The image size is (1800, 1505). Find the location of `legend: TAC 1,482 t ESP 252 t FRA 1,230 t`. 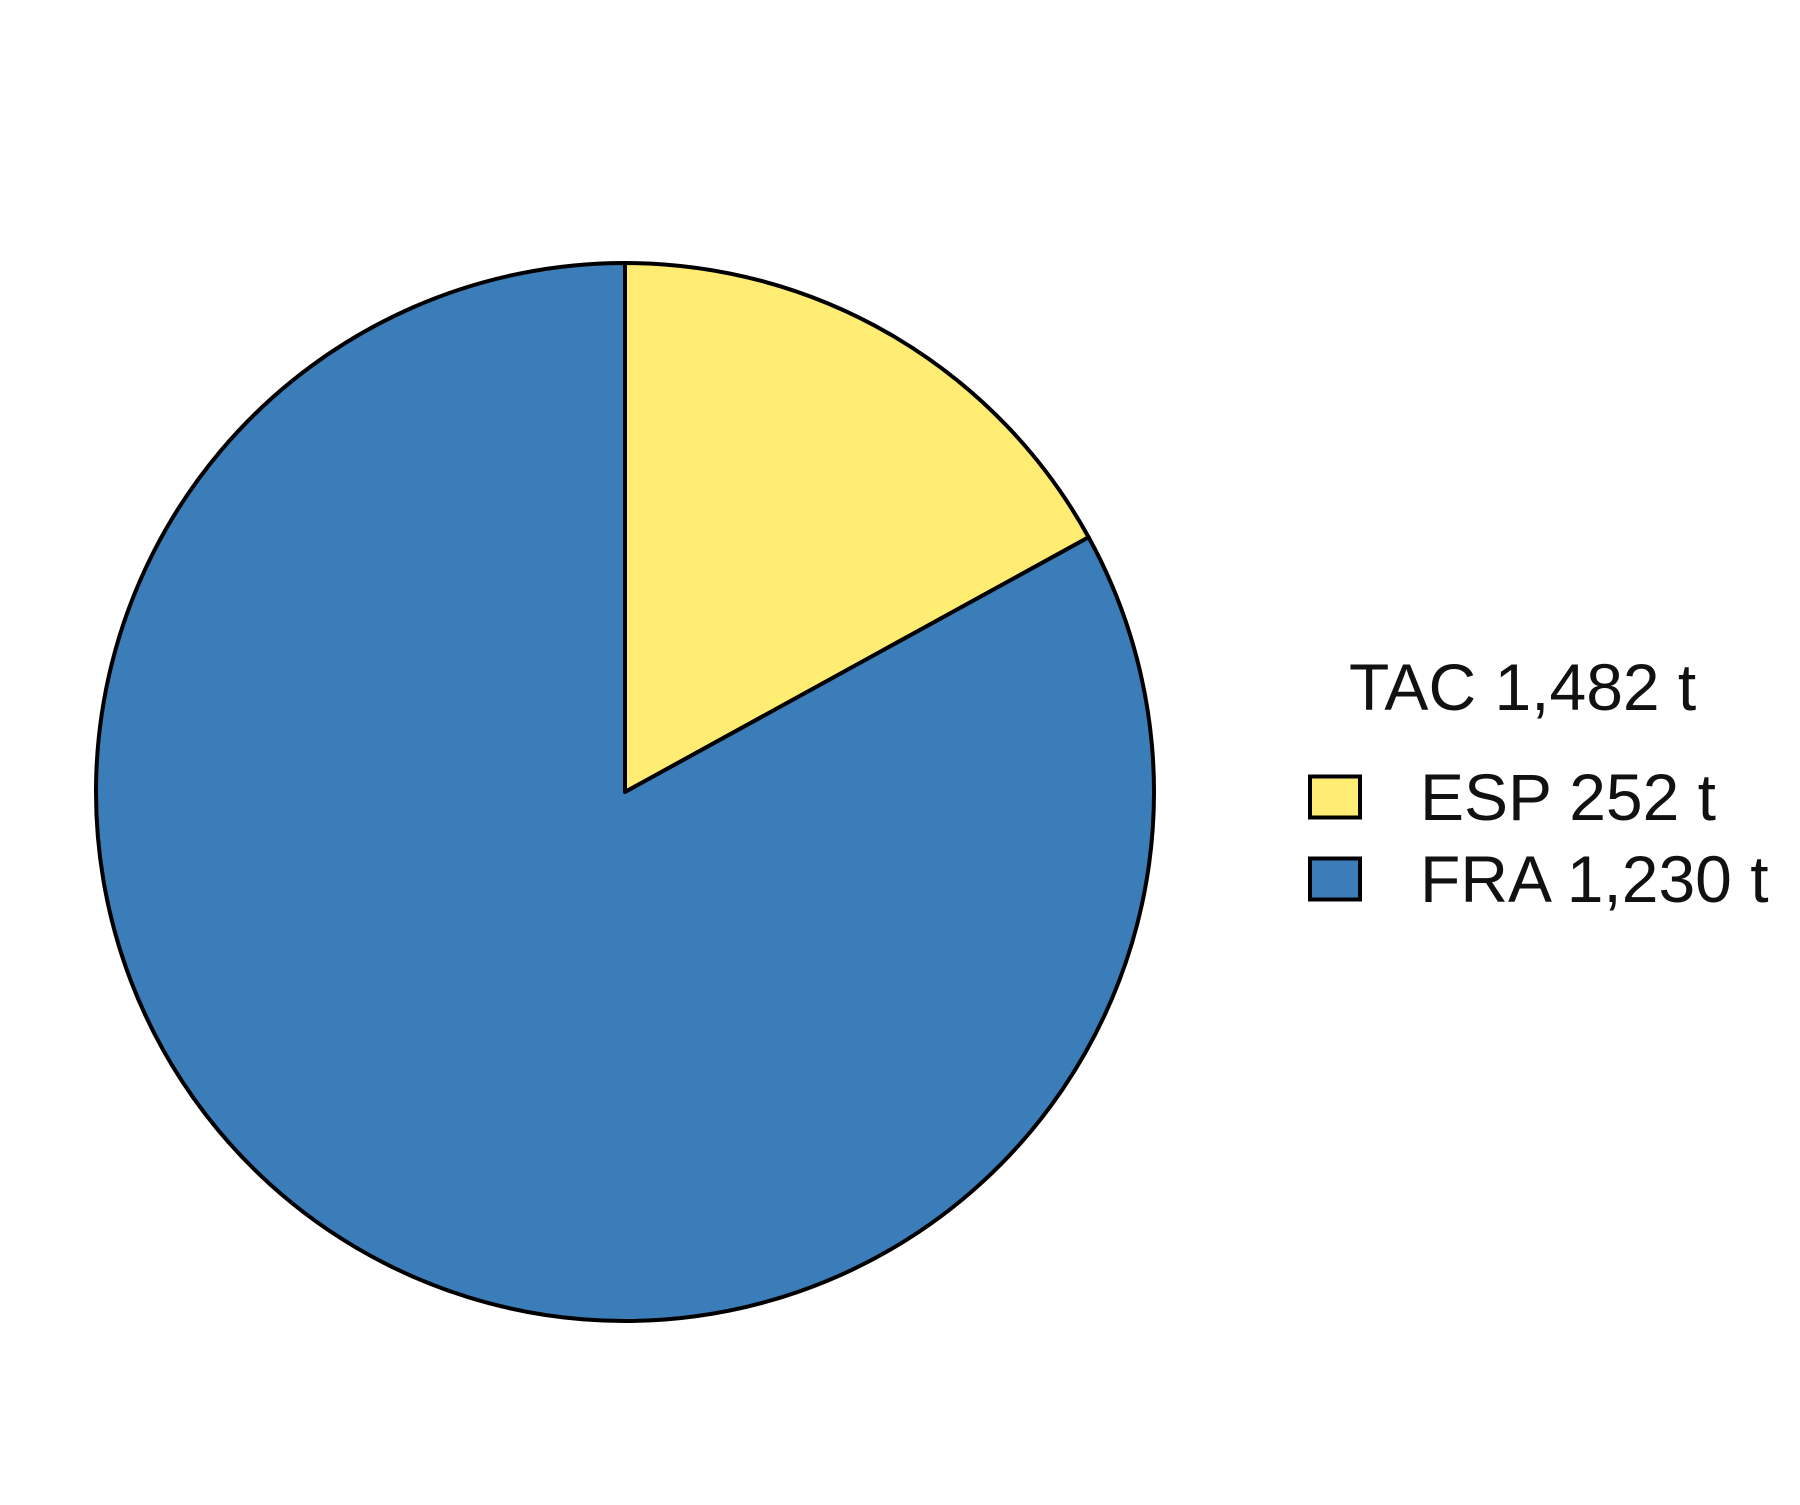

legend: TAC 1,482 t ESP 252 t FRA 1,230 t is located at coordinates (1538, 783).